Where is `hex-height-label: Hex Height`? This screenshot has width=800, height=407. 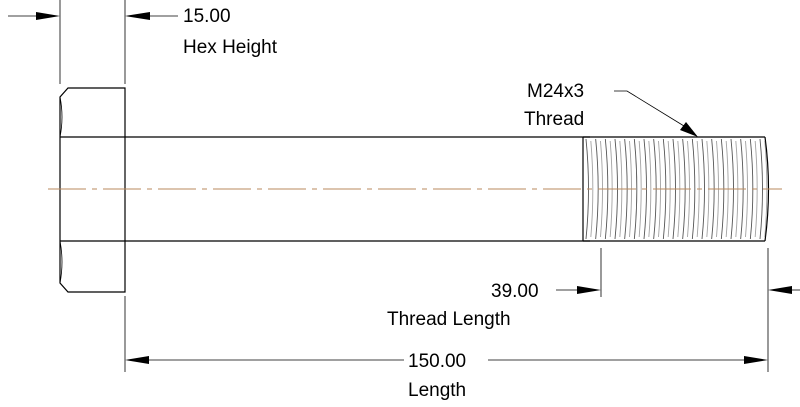 hex-height-label: Hex Height is located at coordinates (230, 47).